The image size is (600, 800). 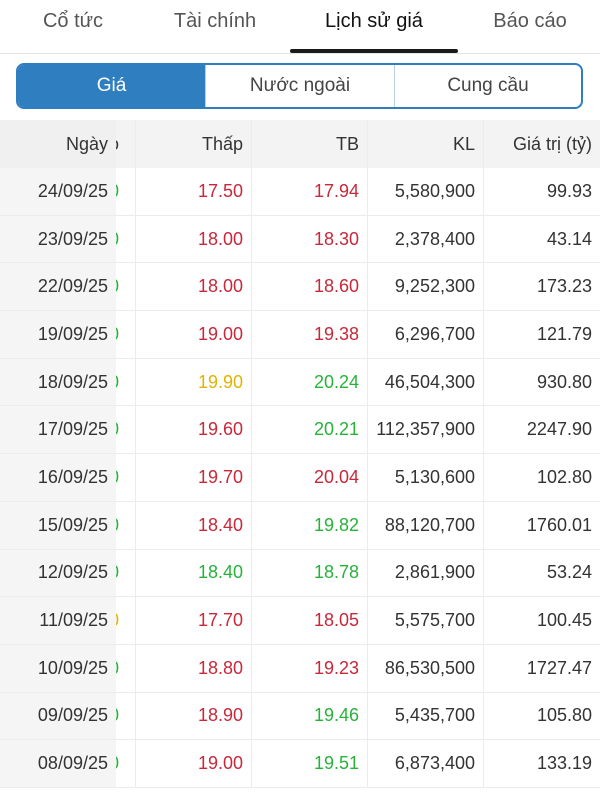 I want to click on cell-avg: 20.24, so click(x=310, y=382).